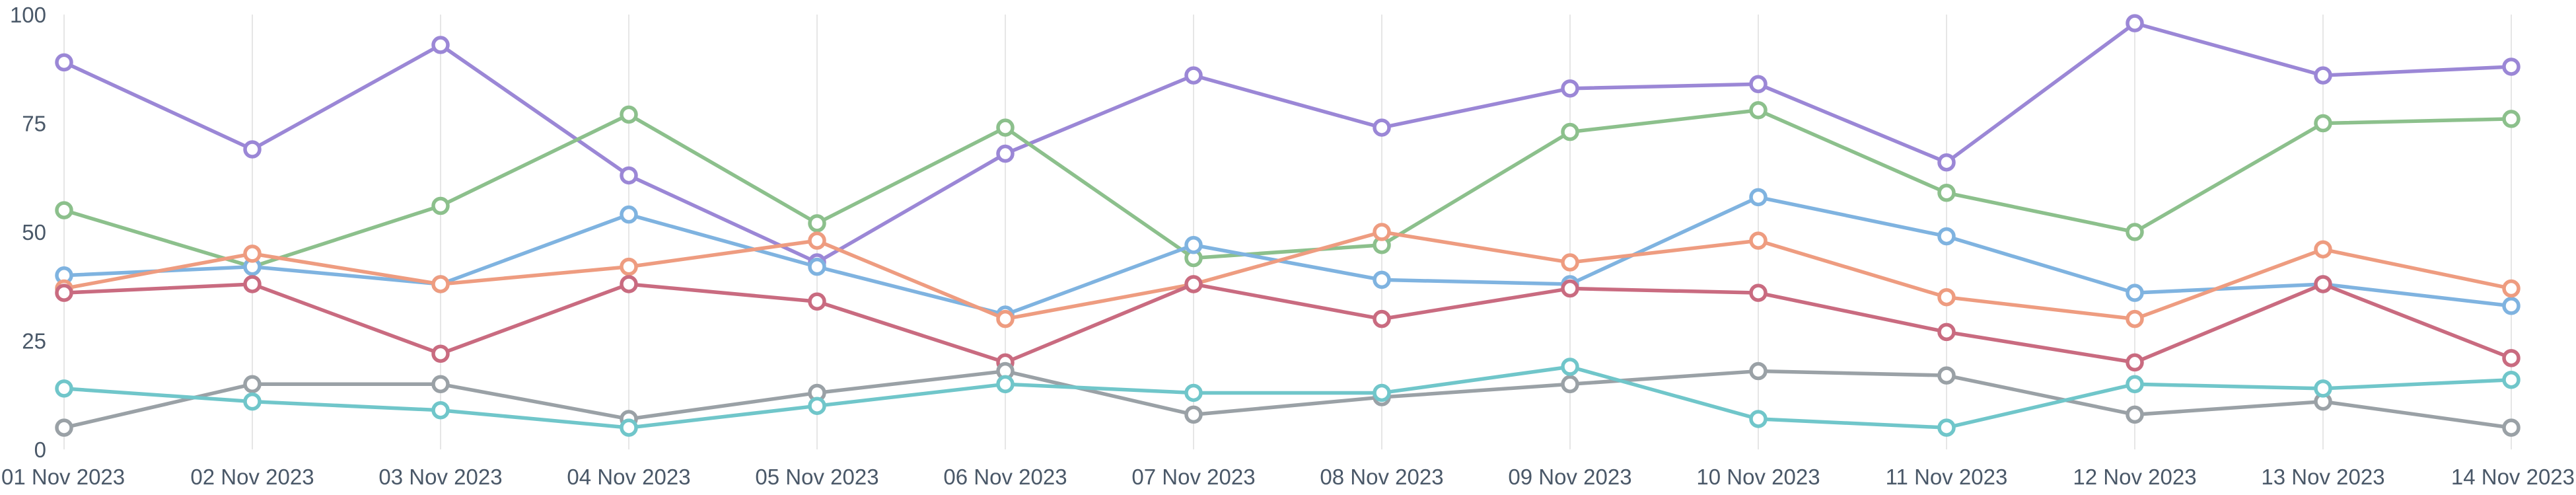 Image resolution: width=2576 pixels, height=495 pixels. I want to click on y-tick-label: 50, so click(34, 233).